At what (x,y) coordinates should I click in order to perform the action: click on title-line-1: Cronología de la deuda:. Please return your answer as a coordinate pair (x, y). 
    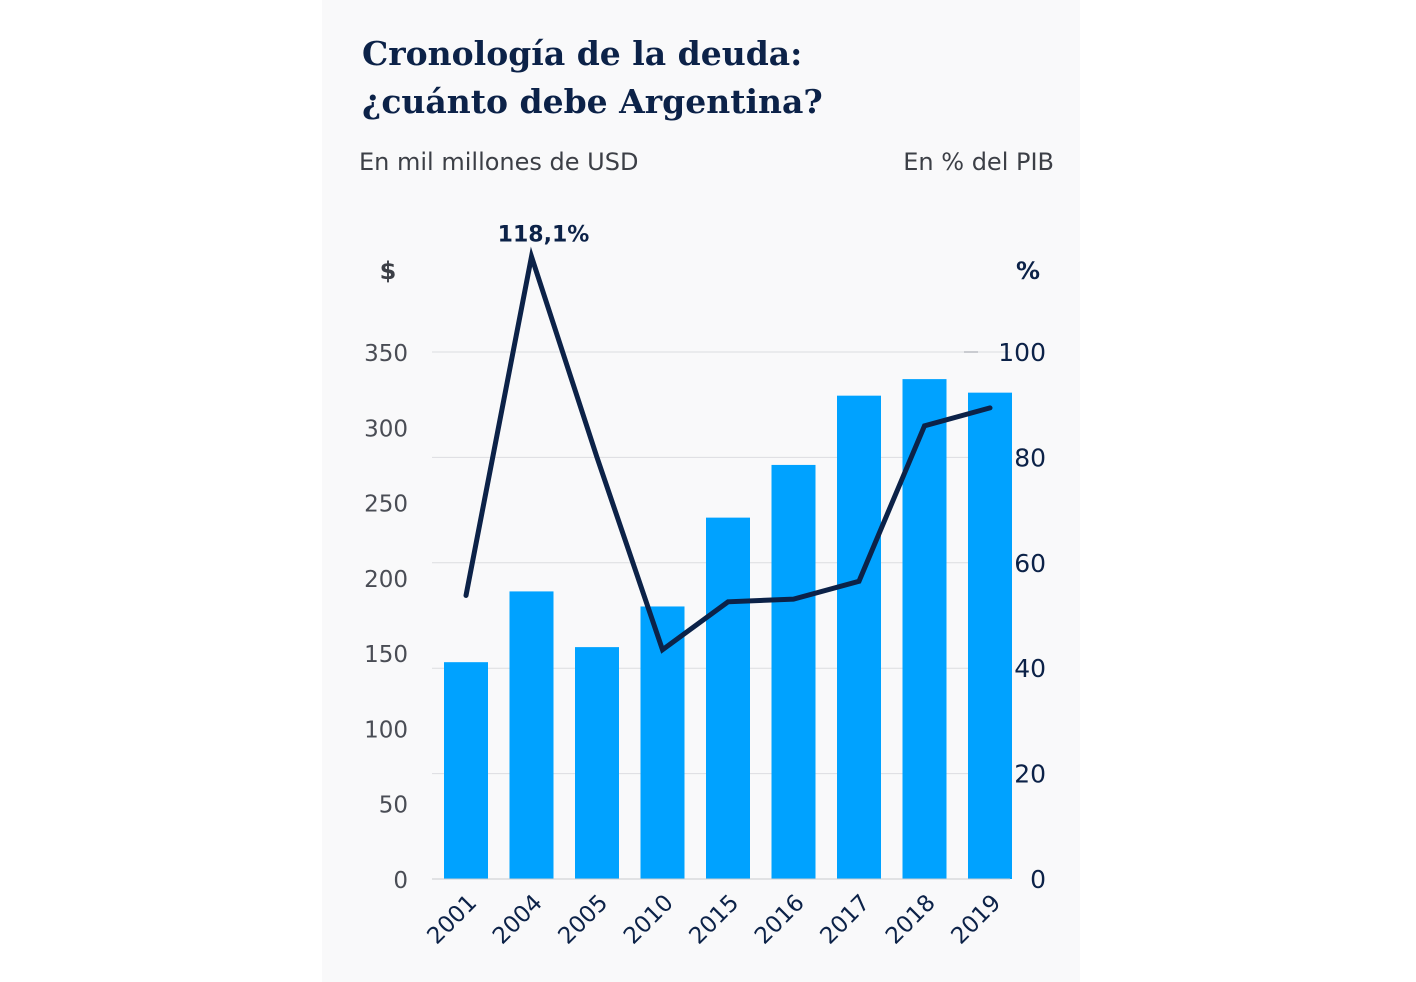
    Looking at the image, I should click on (582, 53).